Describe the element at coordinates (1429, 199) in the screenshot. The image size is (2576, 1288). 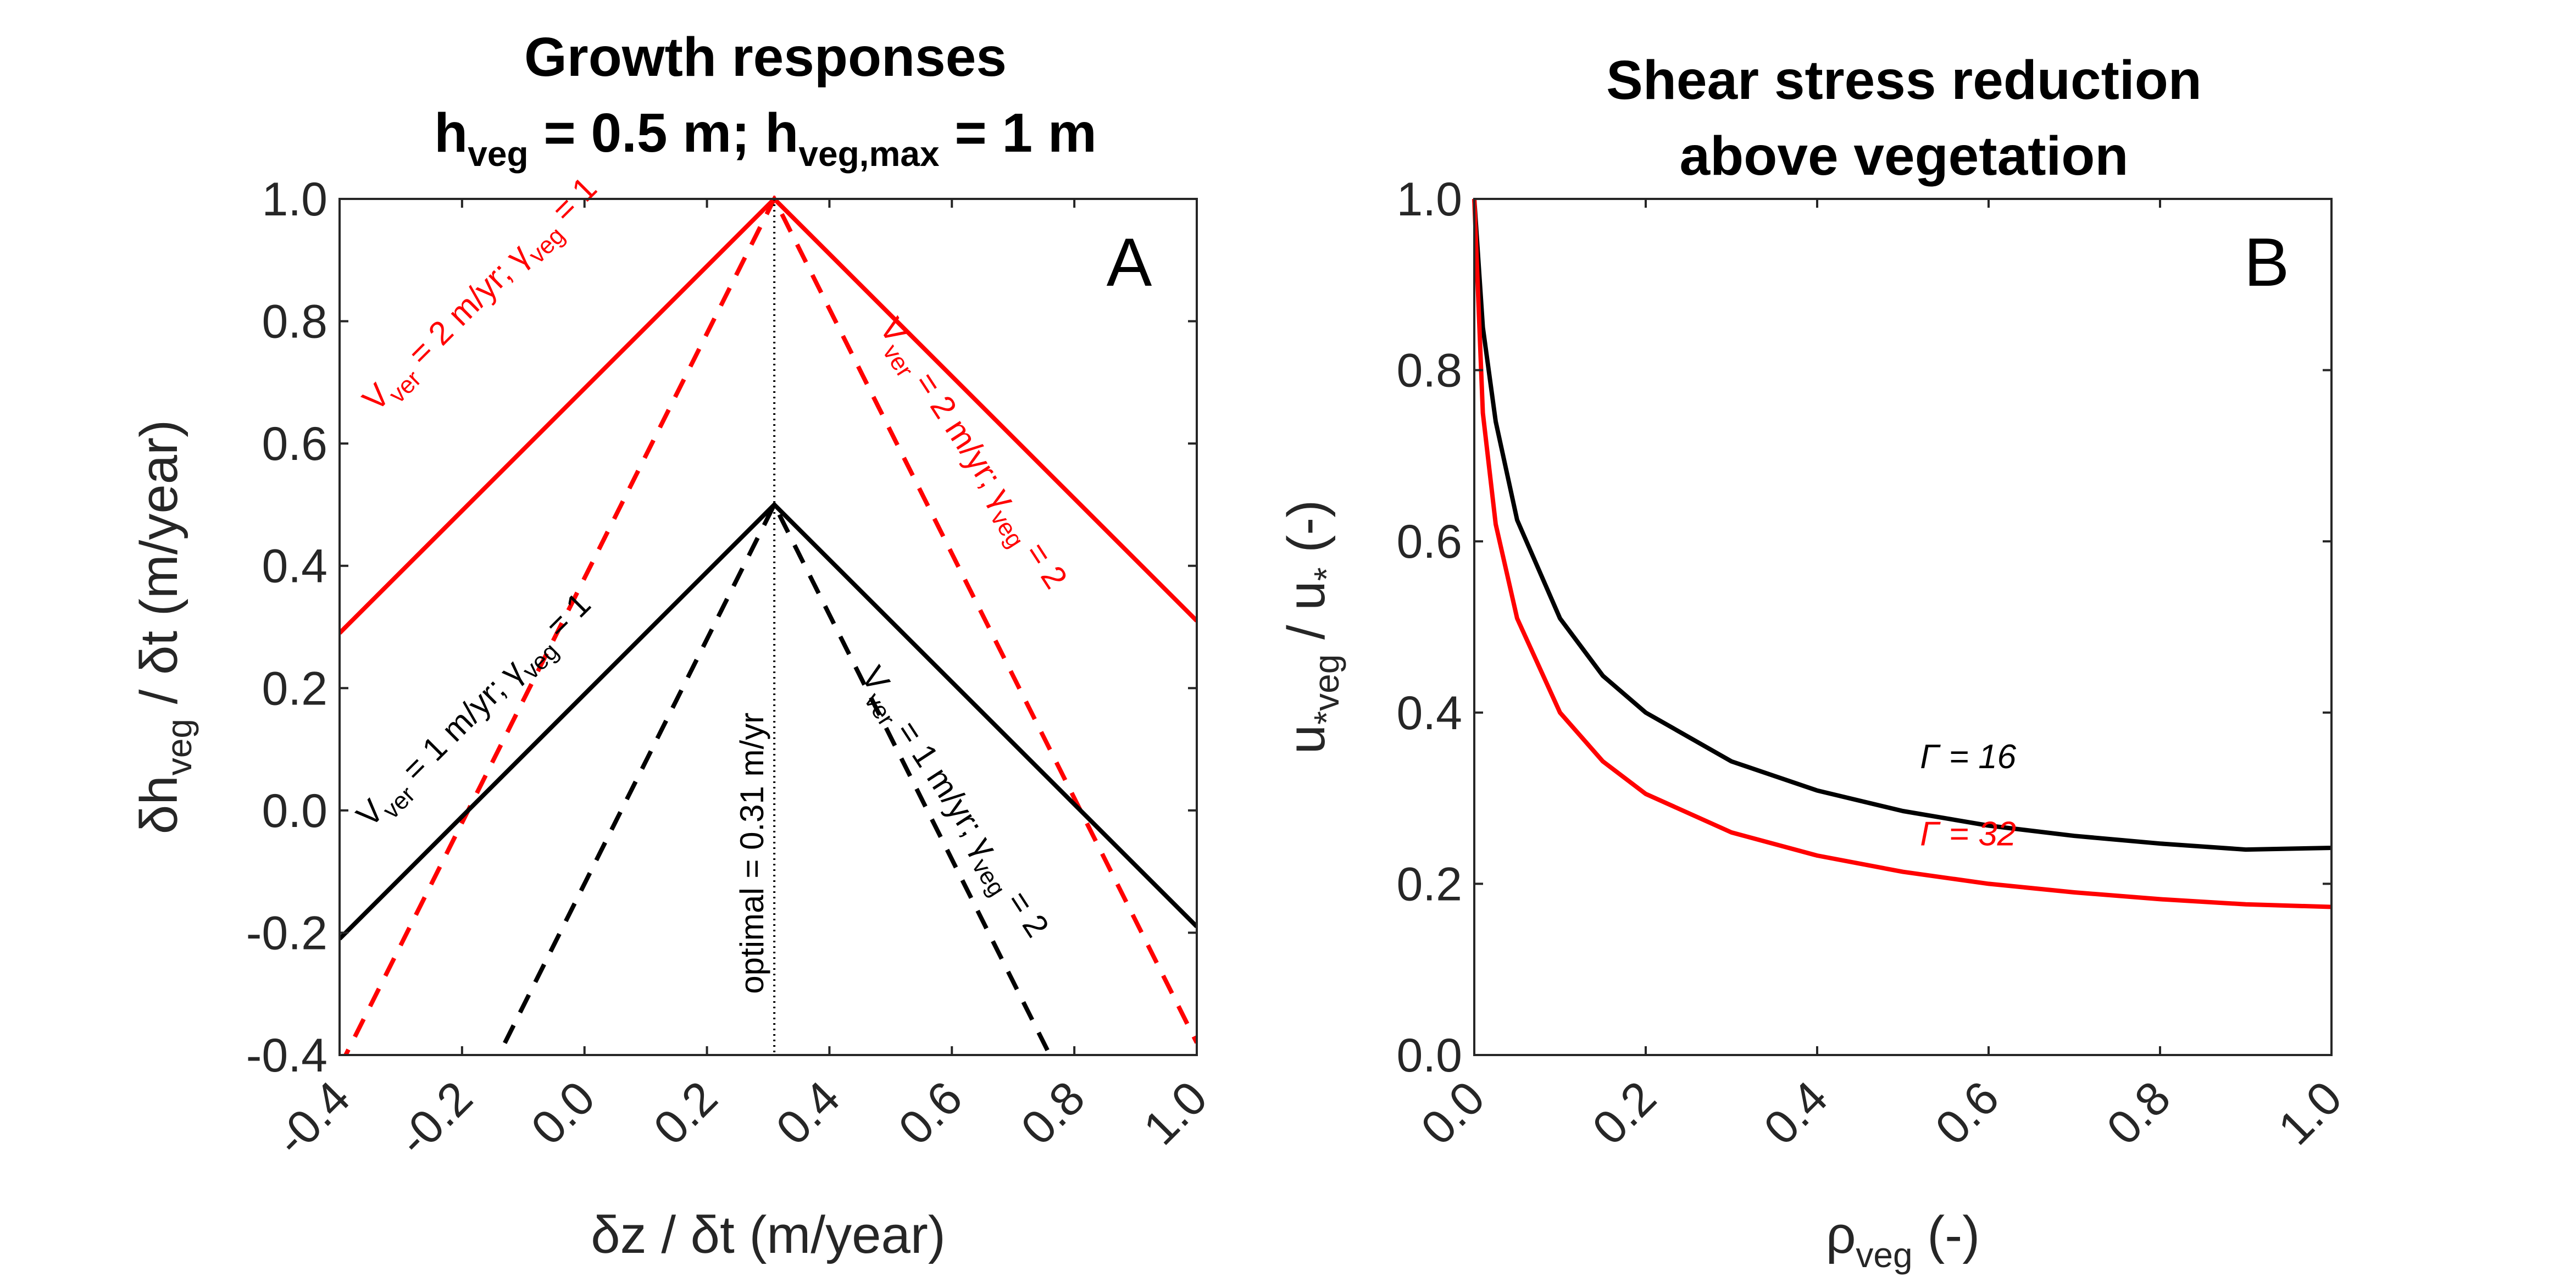
I see `panel-b-ytick-label: 1.0` at that location.